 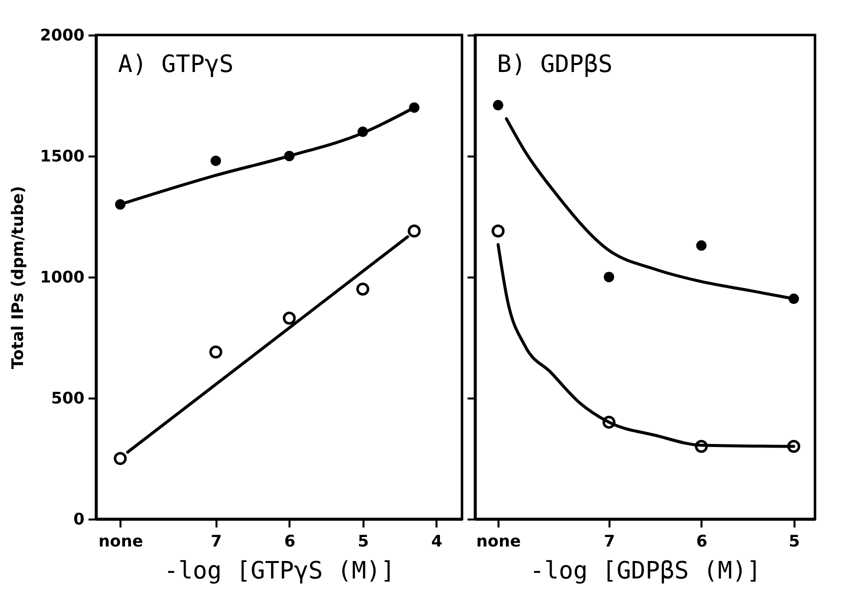 I want to click on y-axis-title: Total IPs (dpm/tube), so click(x=17, y=278).